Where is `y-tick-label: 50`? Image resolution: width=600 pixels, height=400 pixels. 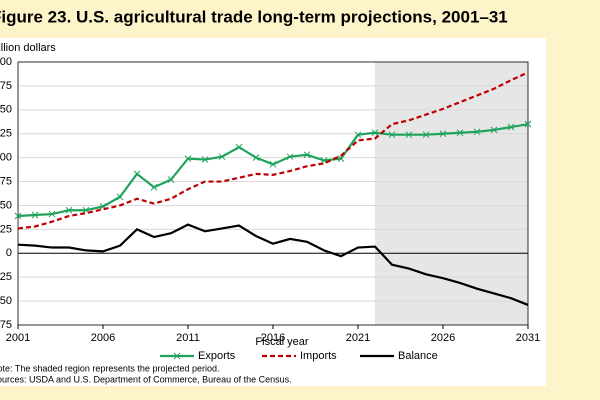 y-tick-label: 50 is located at coordinates (6, 205).